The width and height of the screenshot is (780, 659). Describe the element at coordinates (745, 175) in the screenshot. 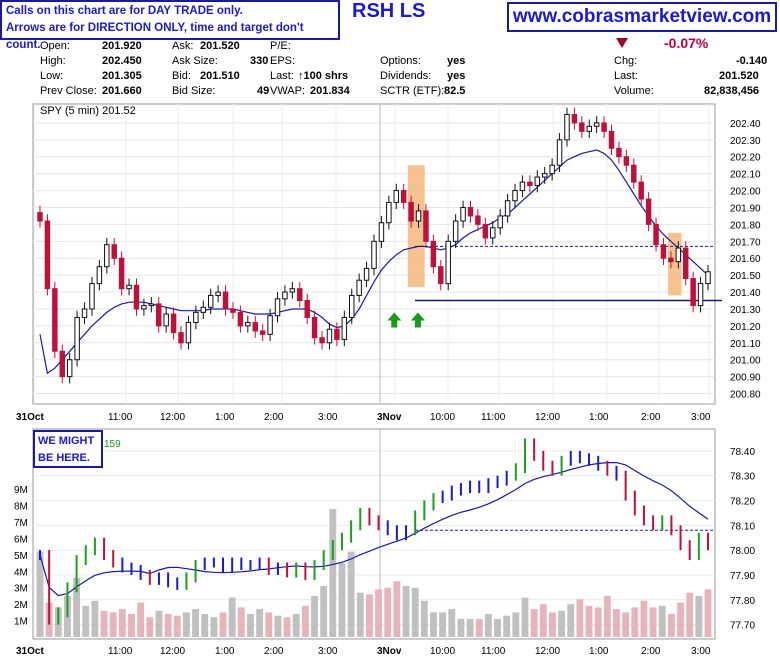

I see `y-tick-label: 202.10` at that location.